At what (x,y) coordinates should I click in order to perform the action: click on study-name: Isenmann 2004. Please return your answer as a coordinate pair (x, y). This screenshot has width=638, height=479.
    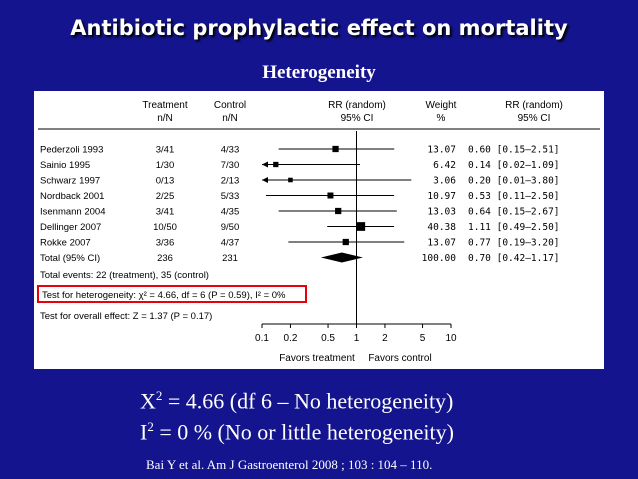
    Looking at the image, I should click on (73, 212).